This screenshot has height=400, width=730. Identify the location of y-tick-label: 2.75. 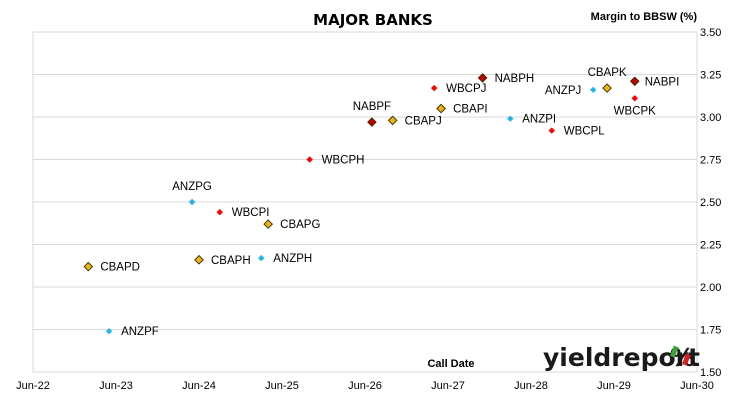
(710, 161).